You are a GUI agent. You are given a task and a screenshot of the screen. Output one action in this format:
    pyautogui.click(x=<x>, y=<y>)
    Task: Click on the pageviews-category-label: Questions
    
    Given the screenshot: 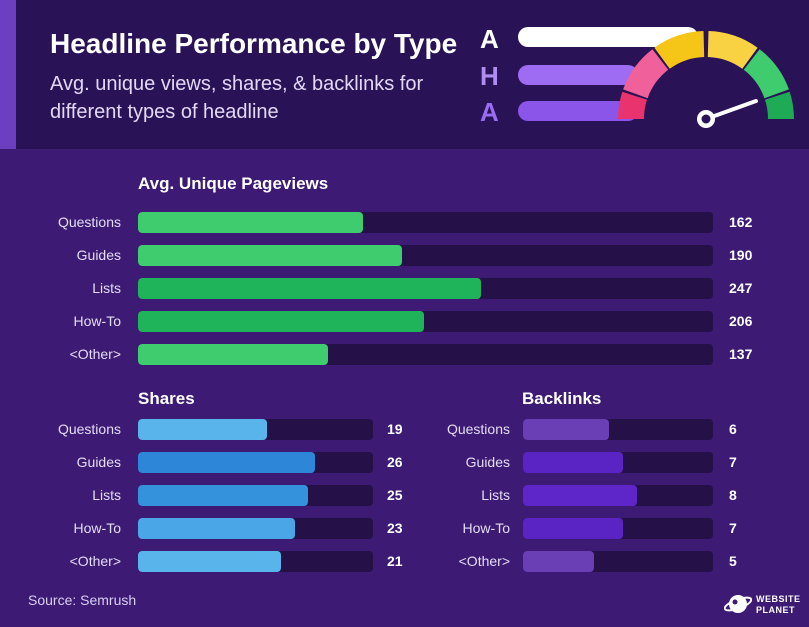 What is the action you would take?
    pyautogui.click(x=89, y=222)
    